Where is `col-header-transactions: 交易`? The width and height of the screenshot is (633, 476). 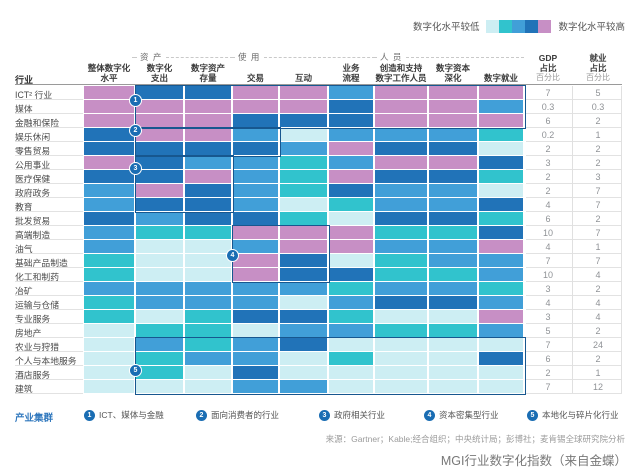 col-header-transactions: 交易 is located at coordinates (255, 77).